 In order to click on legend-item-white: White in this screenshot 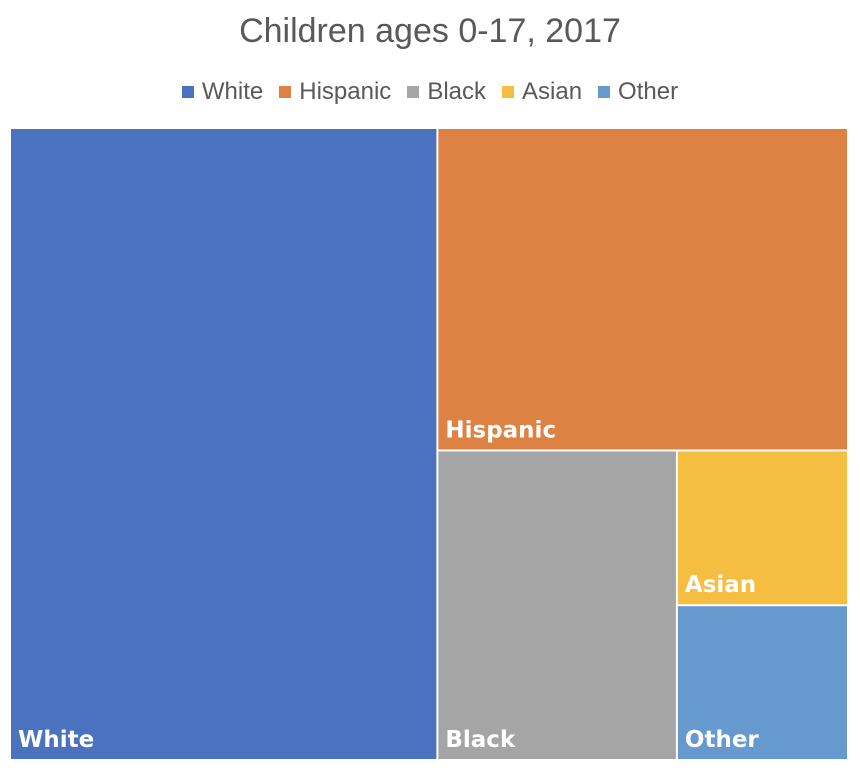, I will do `click(222, 92)`.